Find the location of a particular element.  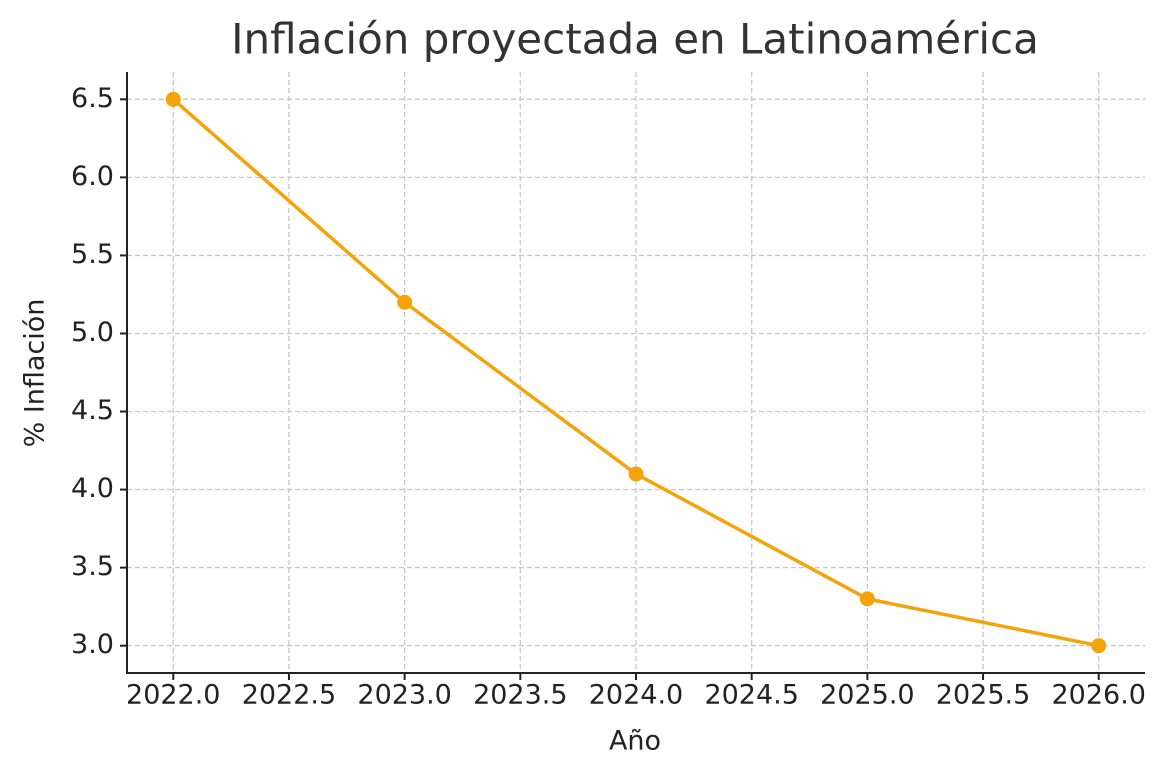

x-tick-label: 2022.5 is located at coordinates (289, 695).